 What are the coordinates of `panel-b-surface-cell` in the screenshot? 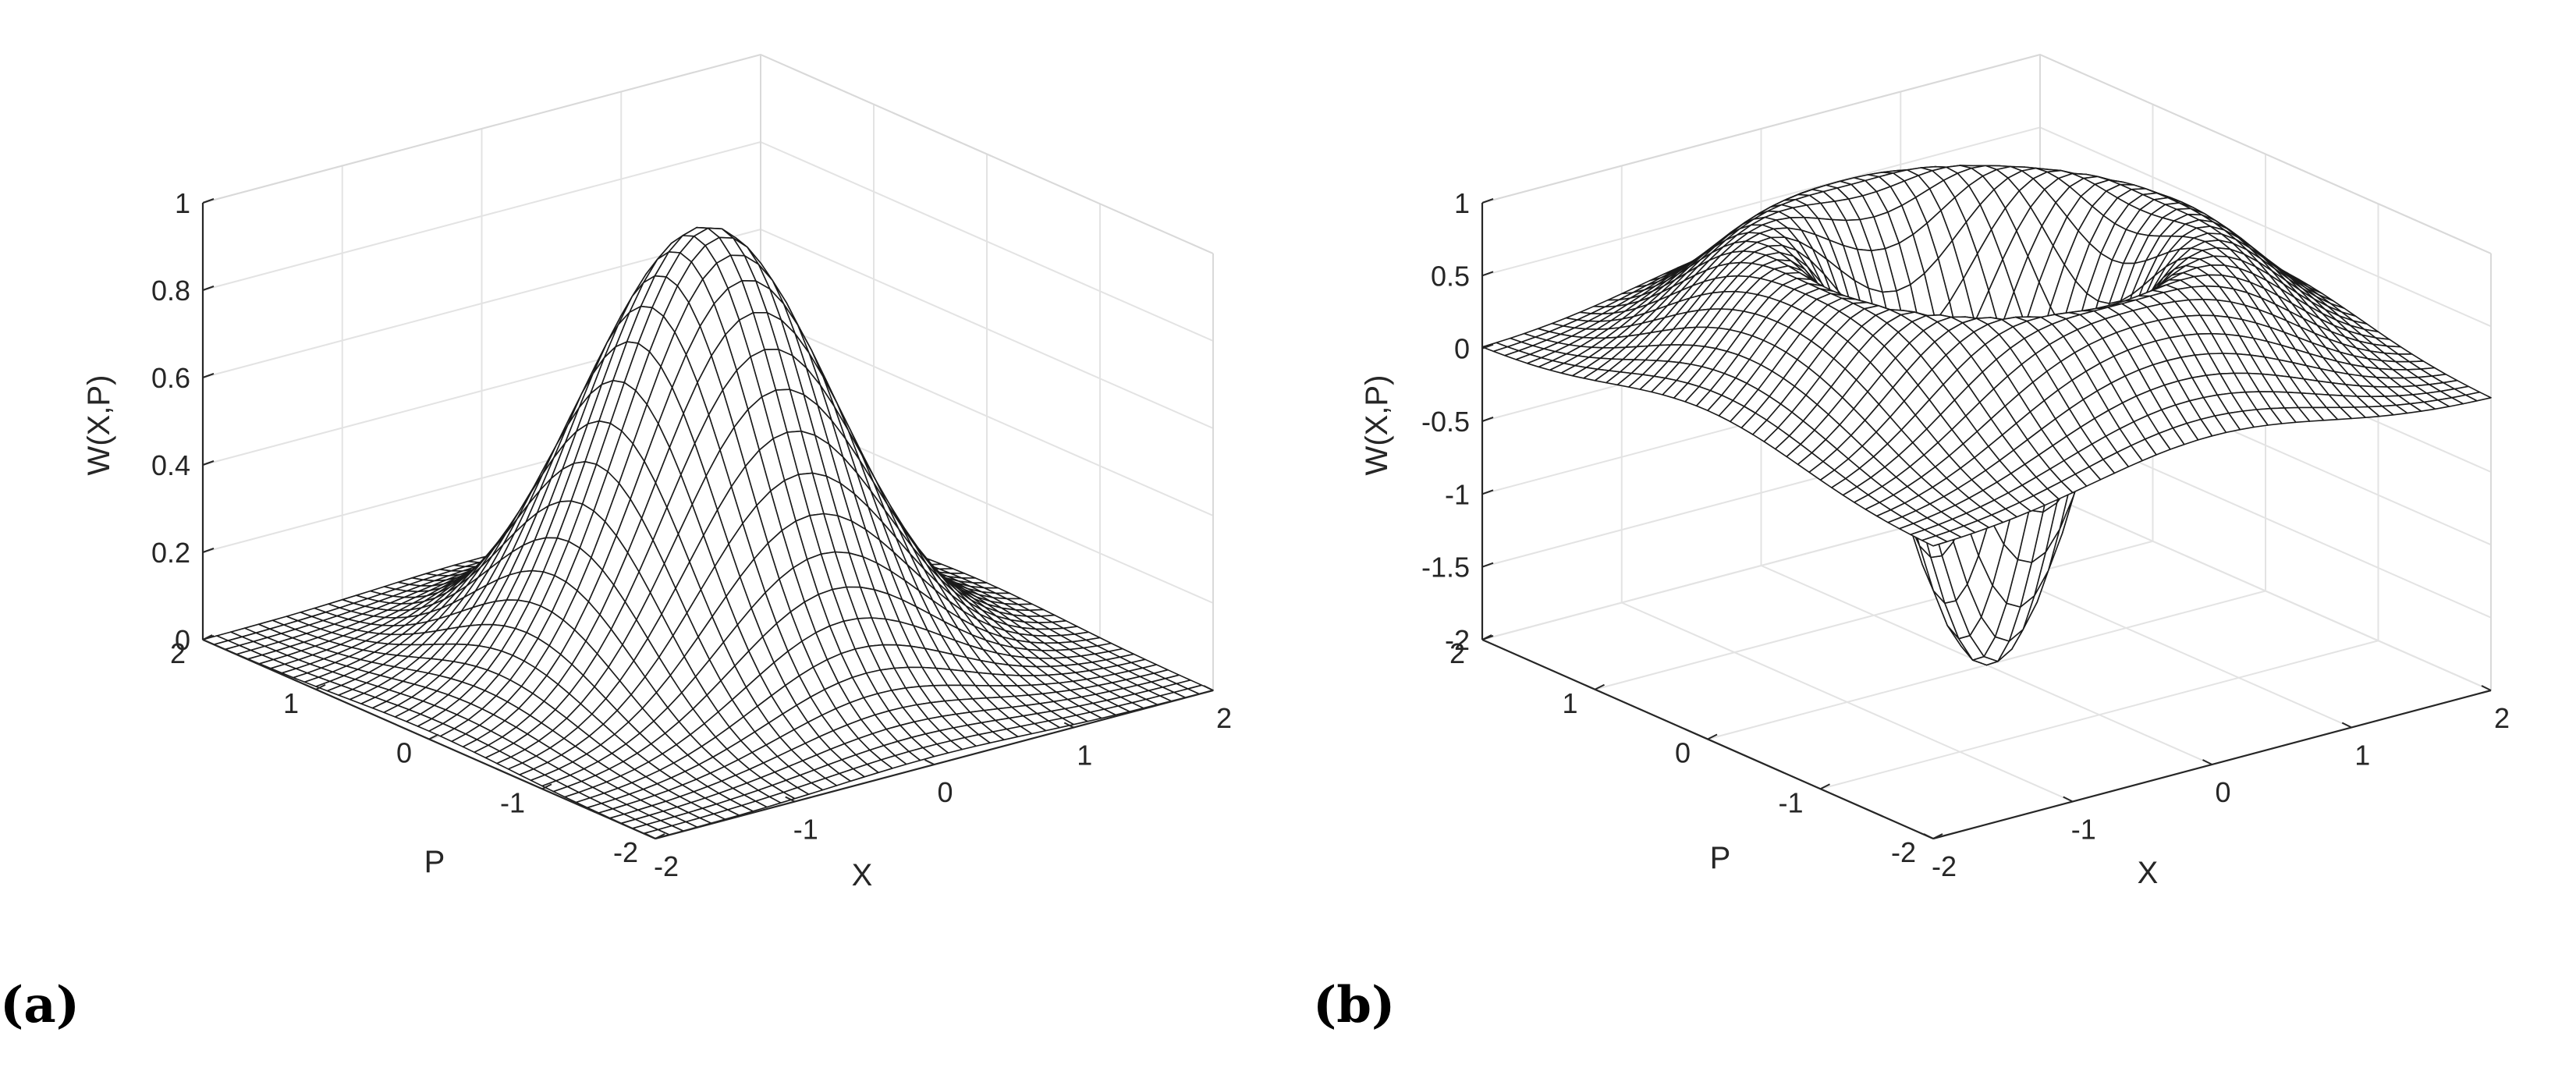 It's located at (1934, 541).